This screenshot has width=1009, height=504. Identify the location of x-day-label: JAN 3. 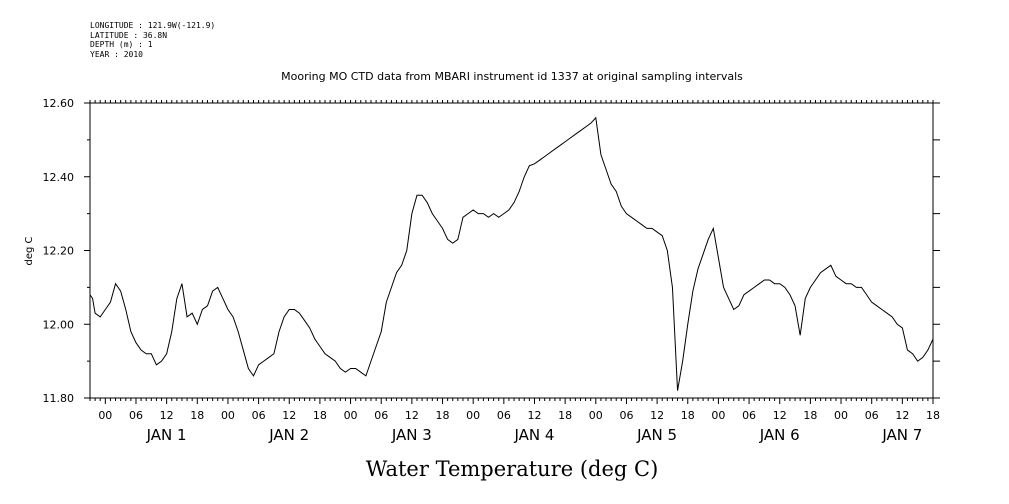
(411, 435).